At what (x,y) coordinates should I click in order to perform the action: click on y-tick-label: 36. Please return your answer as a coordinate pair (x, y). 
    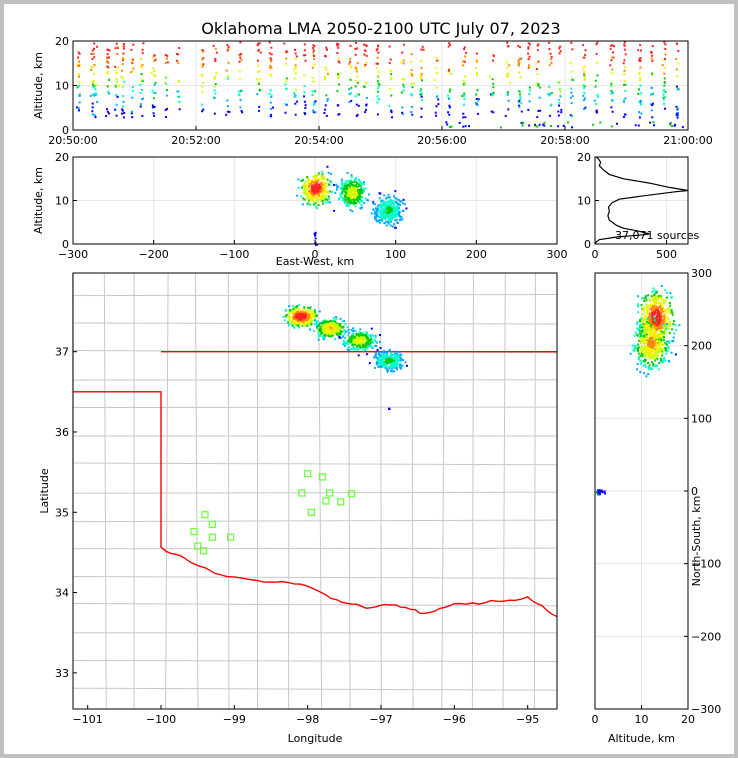
    Looking at the image, I should click on (62, 432).